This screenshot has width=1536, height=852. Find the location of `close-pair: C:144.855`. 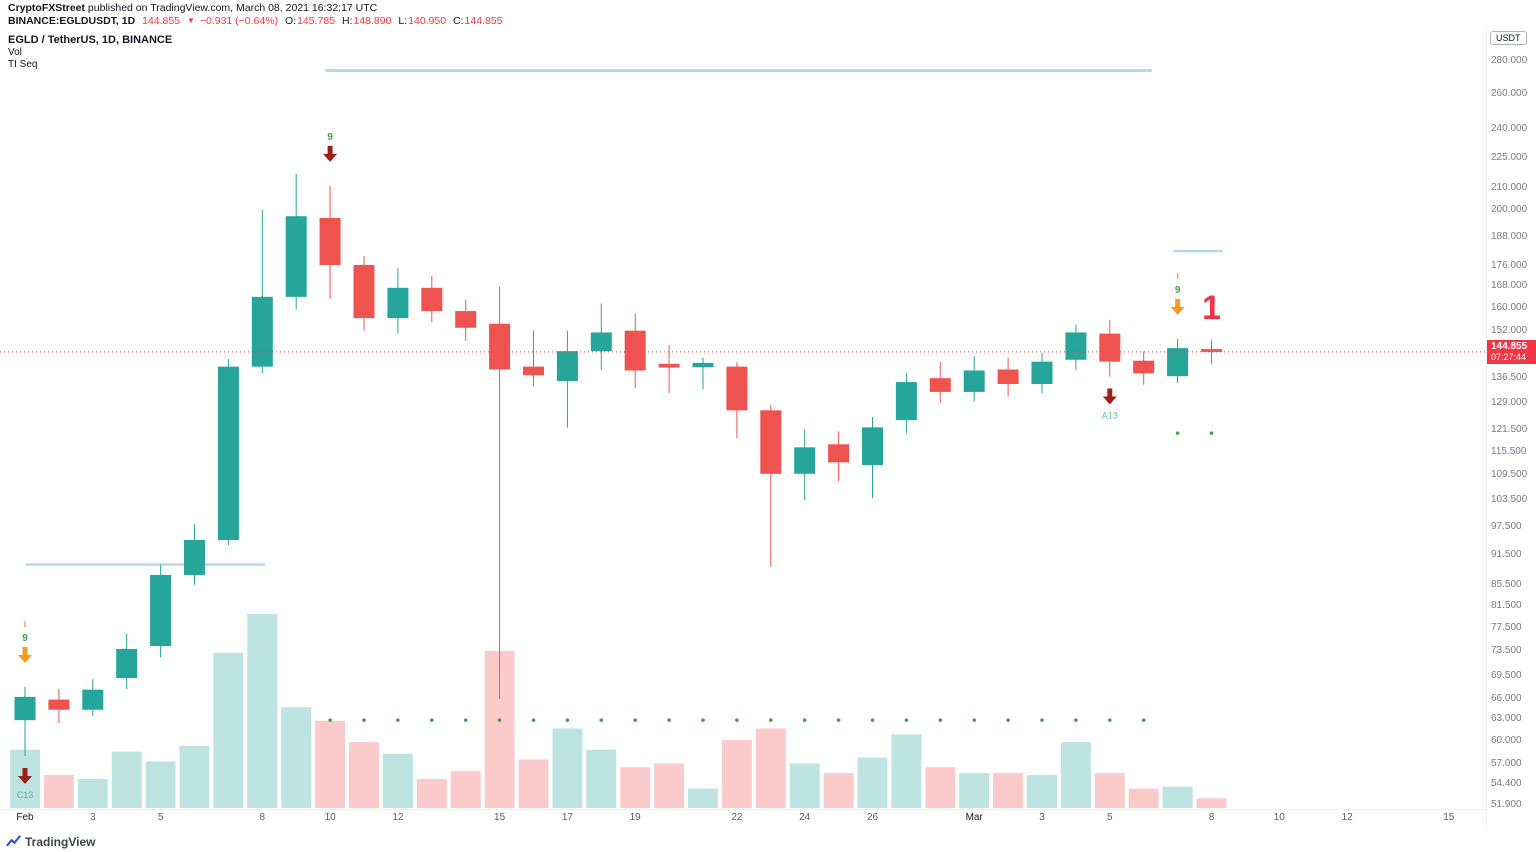

close-pair: C:144.855 is located at coordinates (477, 21).